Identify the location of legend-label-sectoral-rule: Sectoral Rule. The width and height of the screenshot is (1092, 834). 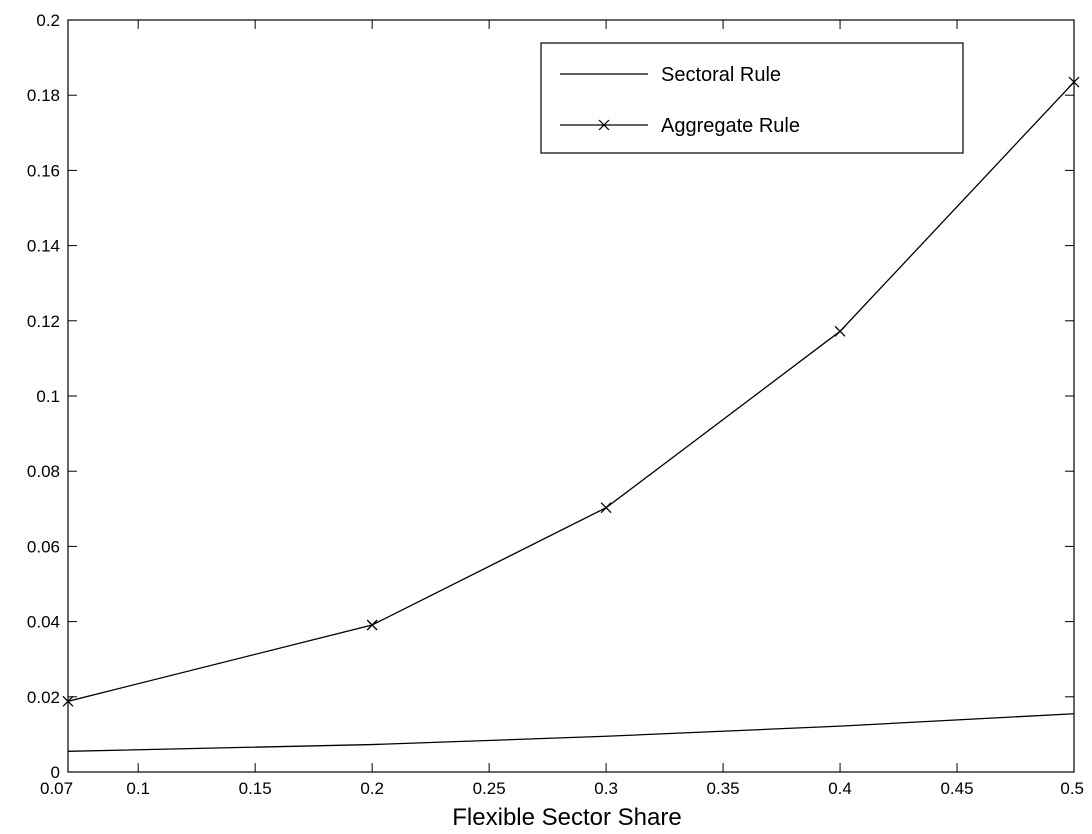
(721, 75).